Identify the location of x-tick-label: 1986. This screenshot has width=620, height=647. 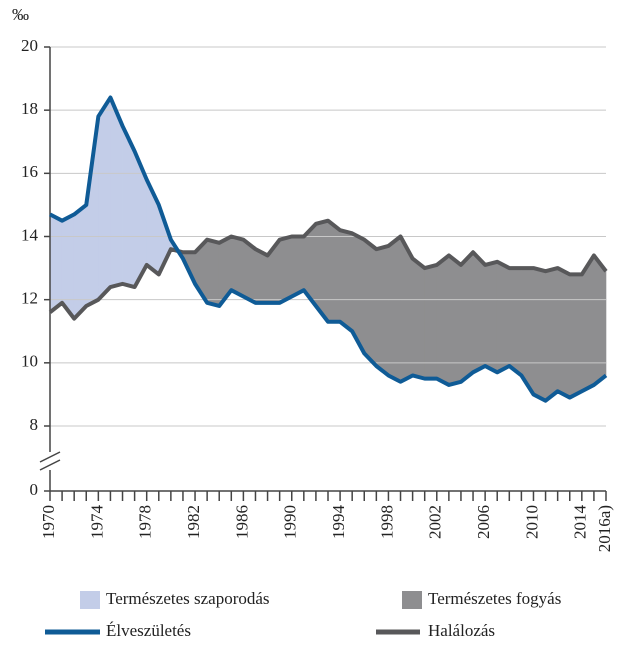
(241, 522).